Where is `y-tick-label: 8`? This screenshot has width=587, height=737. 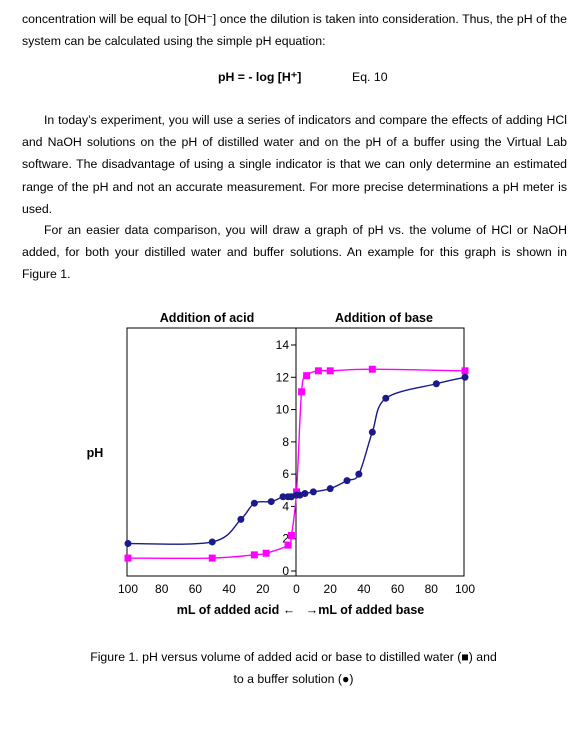
y-tick-label: 8 is located at coordinates (285, 442).